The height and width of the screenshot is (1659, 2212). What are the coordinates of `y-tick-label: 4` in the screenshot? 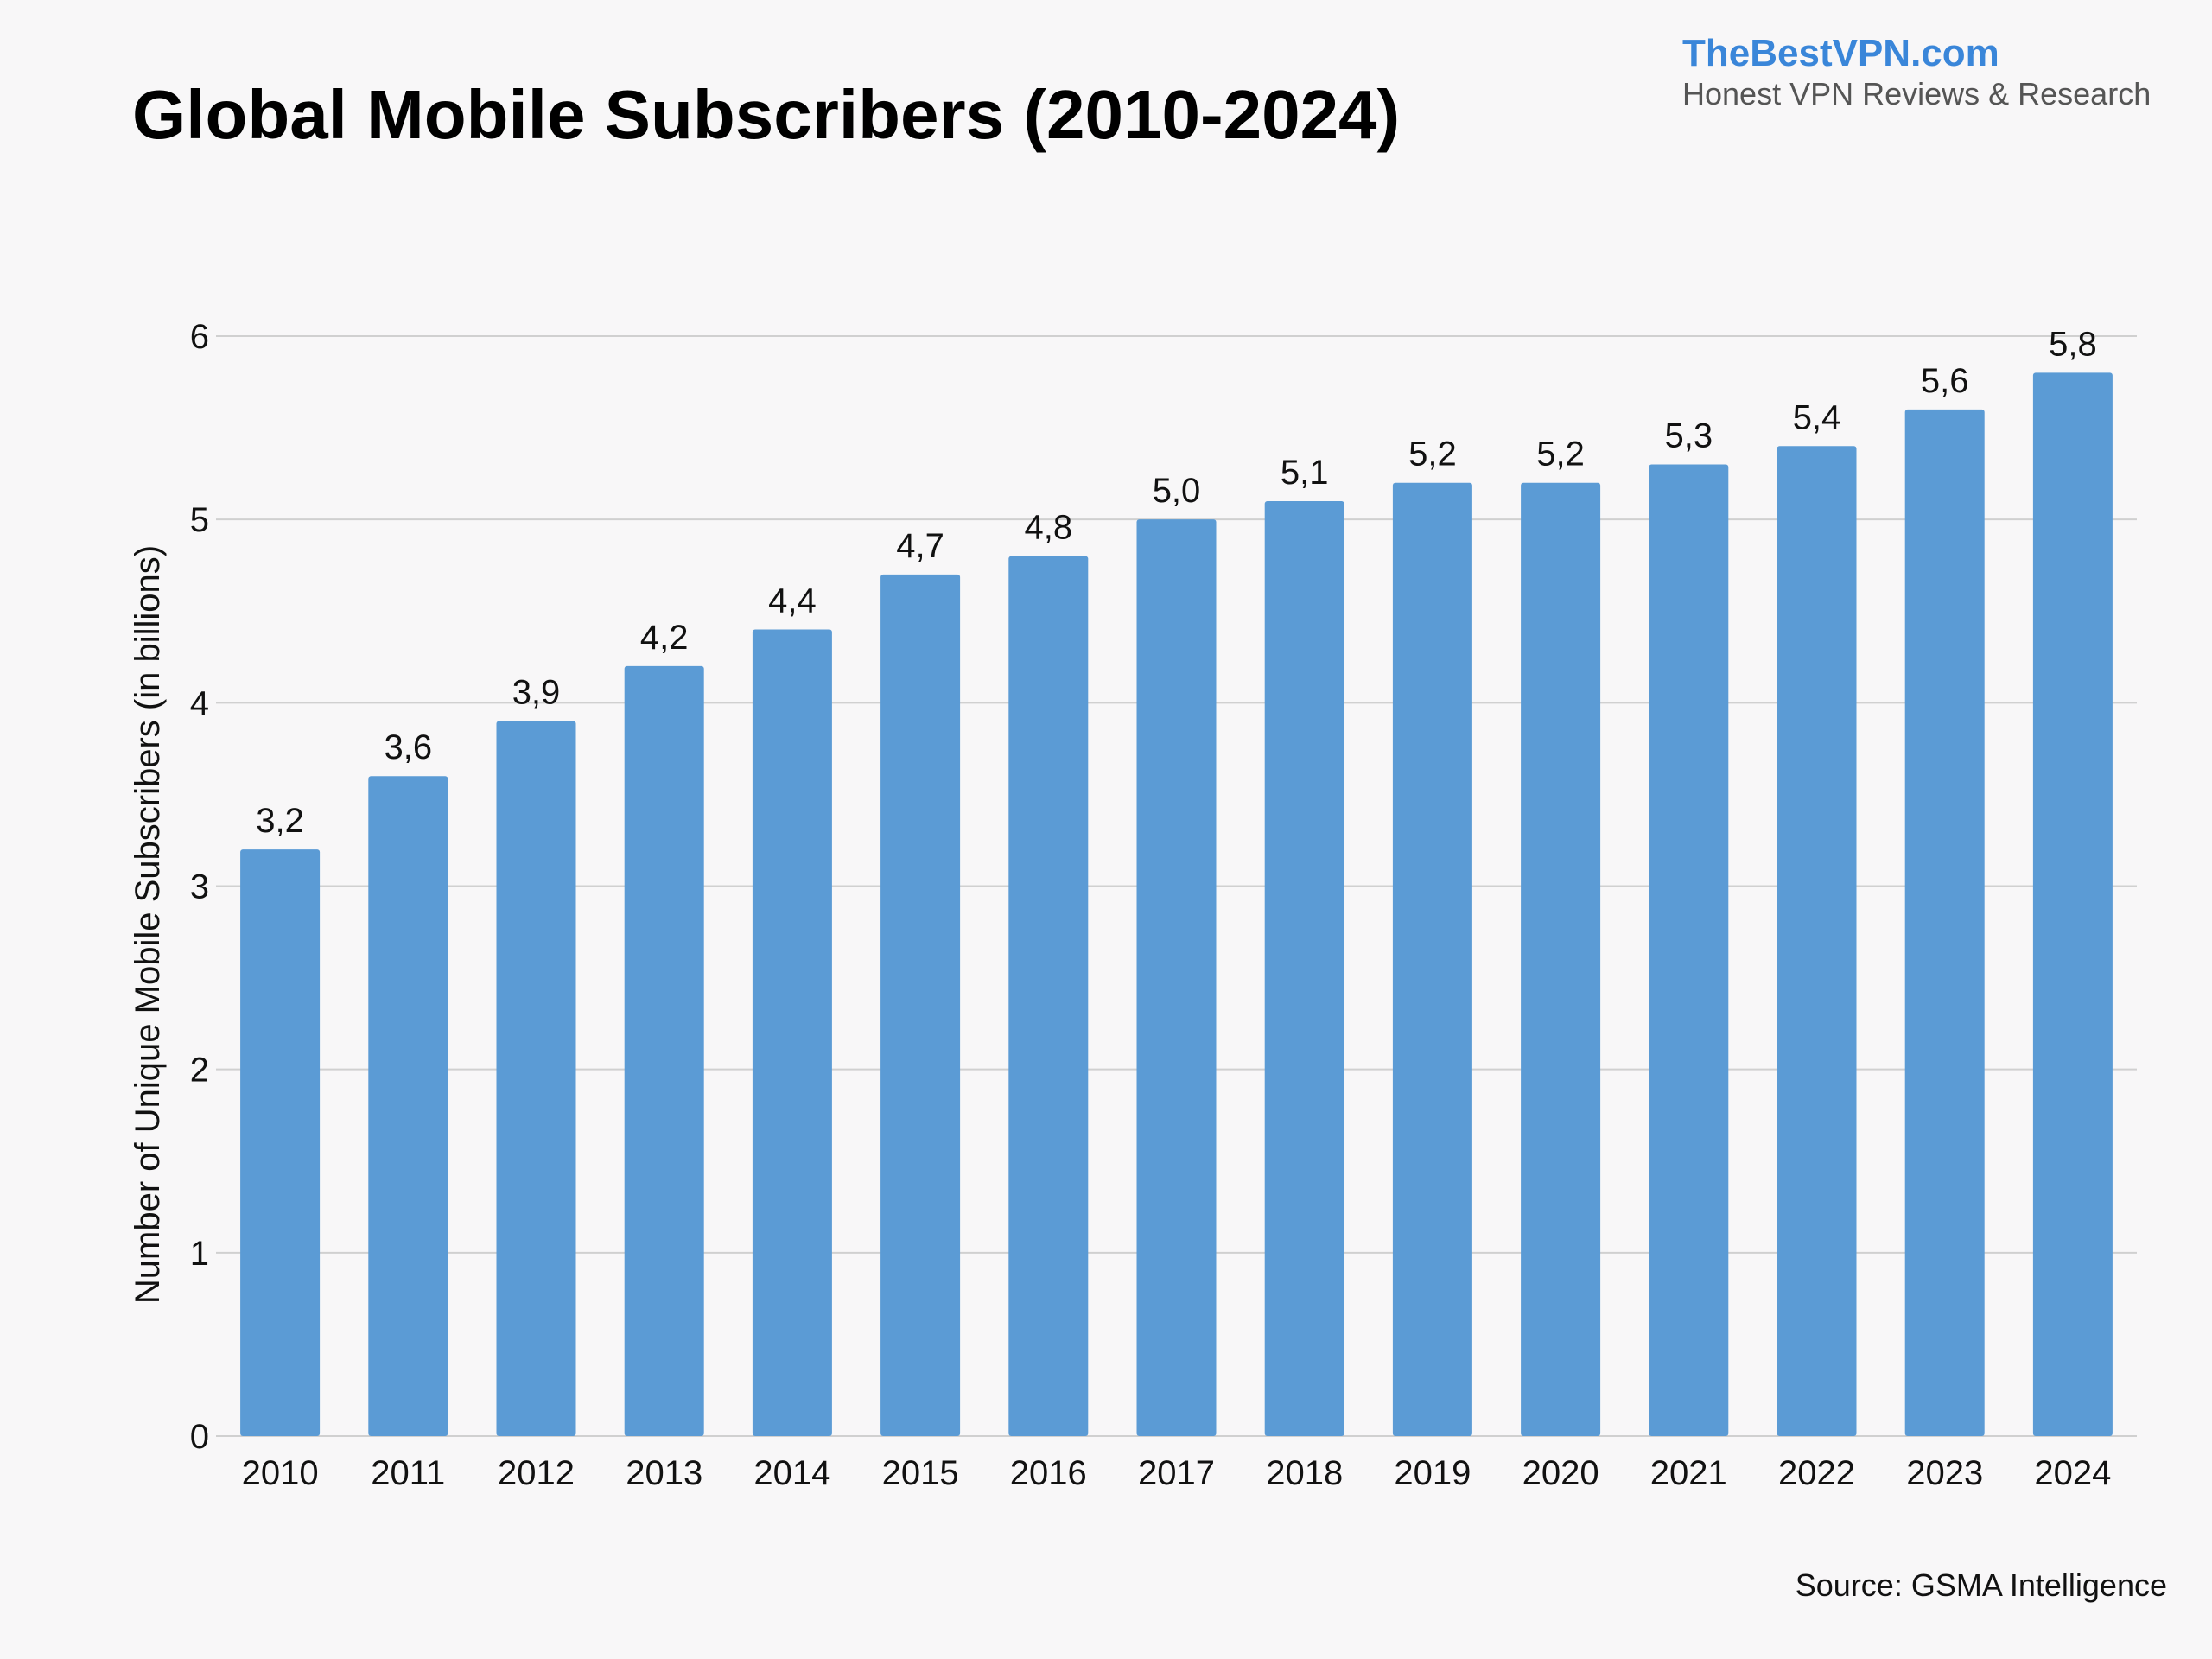 It's located at (199, 703).